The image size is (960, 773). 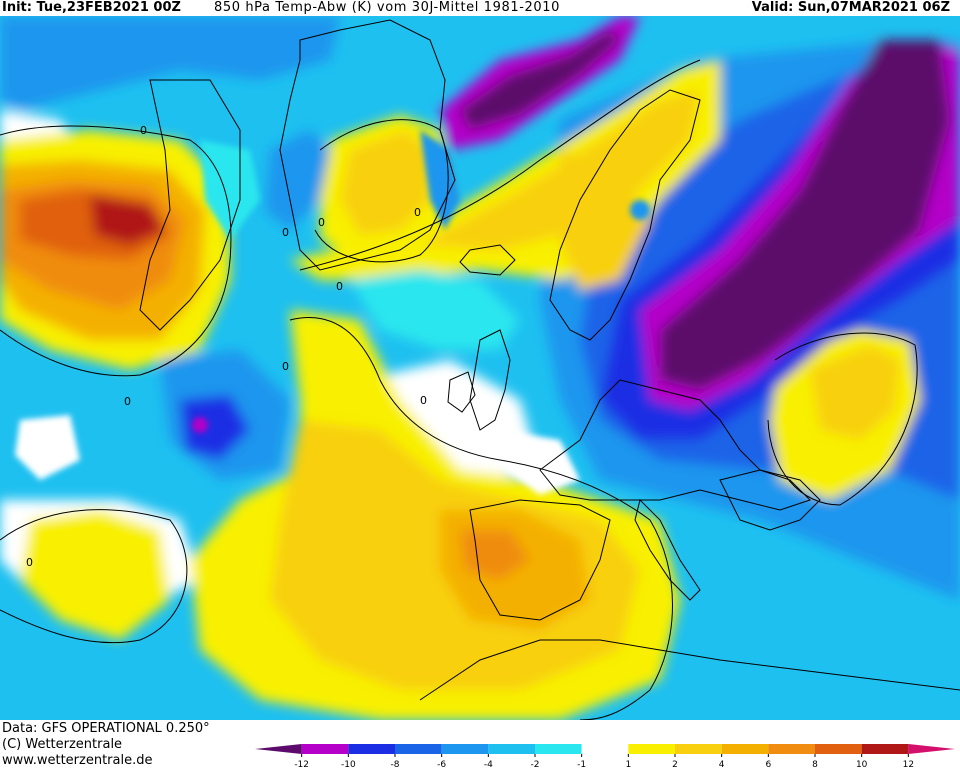 What do you see at coordinates (116, 251) in the screenshot?
I see `zero-contour-canada` at bounding box center [116, 251].